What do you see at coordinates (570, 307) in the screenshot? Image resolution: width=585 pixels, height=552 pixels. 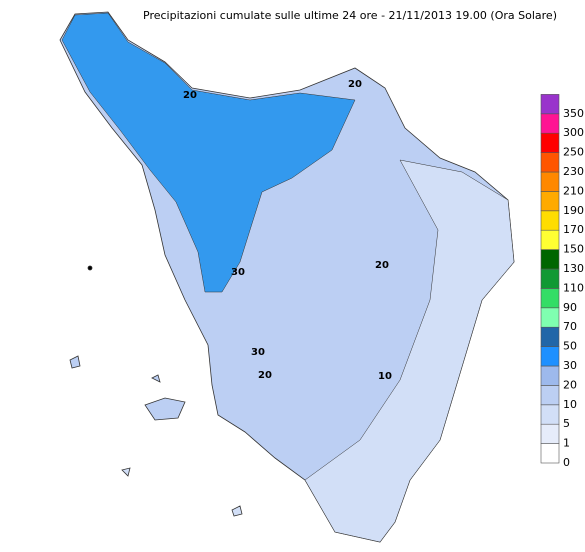 I see `legend-label: 90` at bounding box center [570, 307].